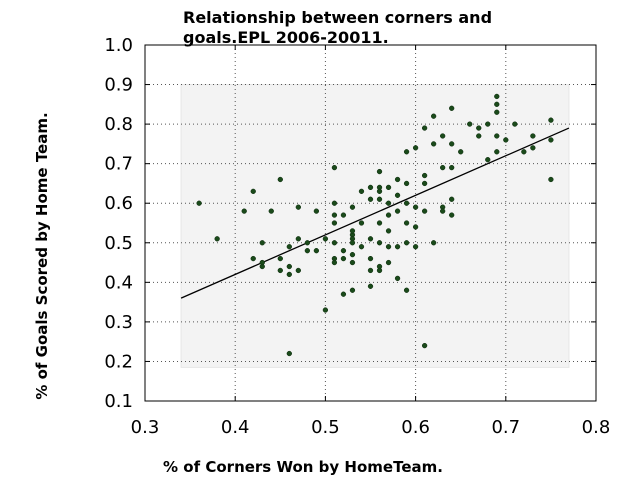 This screenshot has height=480, width=640. What do you see at coordinates (118, 45) in the screenshot?
I see `y-tick-label: 1.0` at bounding box center [118, 45].